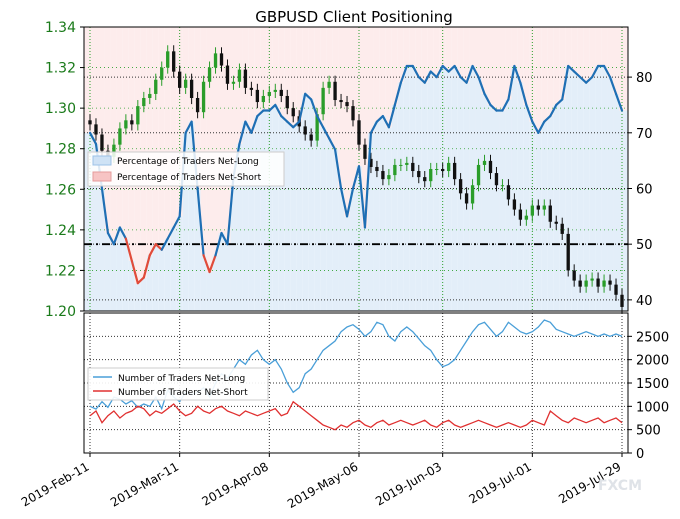  Describe the element at coordinates (644, 245) in the screenshot. I see `right-axis-tick-label: 50` at that location.